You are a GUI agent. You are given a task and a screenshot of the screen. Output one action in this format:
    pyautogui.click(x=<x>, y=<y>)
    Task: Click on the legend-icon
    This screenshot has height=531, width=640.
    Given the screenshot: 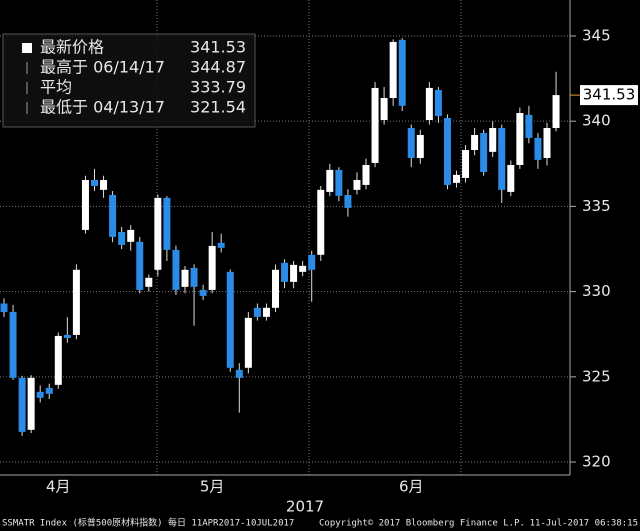 What is the action you would take?
    pyautogui.click(x=27, y=48)
    